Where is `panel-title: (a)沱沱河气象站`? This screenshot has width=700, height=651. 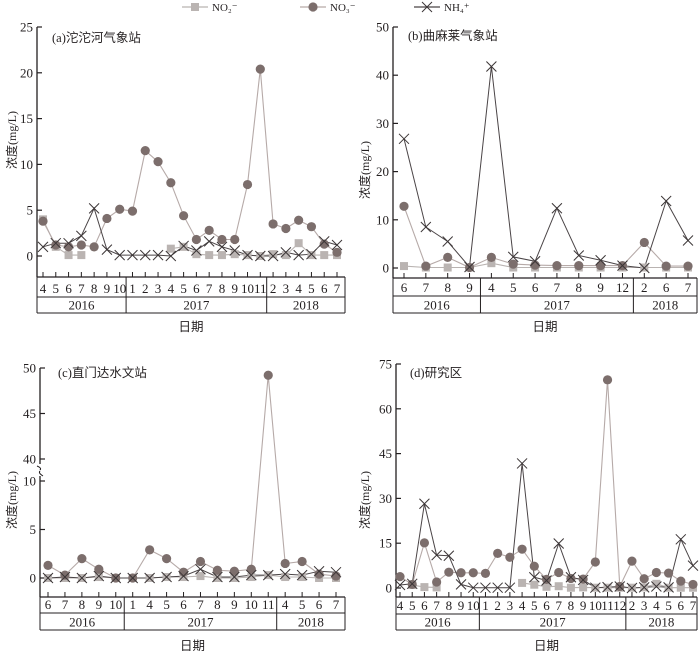 panel-title: (a)沱沱河气象站 is located at coordinates (96, 37).